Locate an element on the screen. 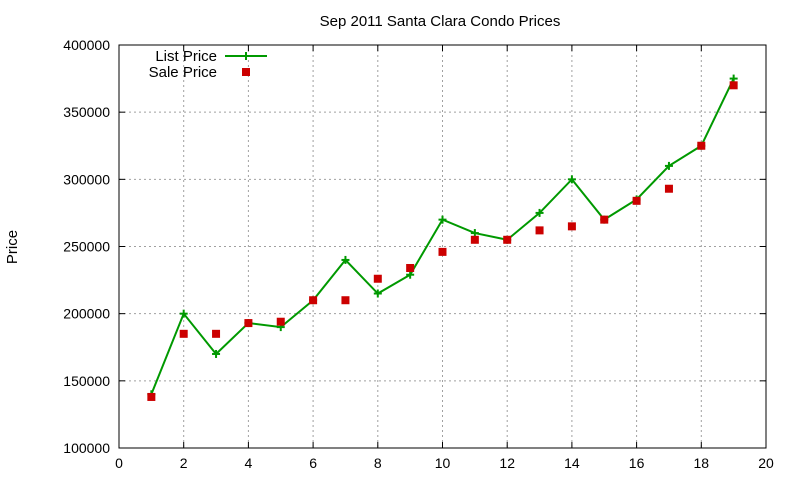 This screenshot has height=485, width=800. legend-marker-list-price is located at coordinates (246, 56).